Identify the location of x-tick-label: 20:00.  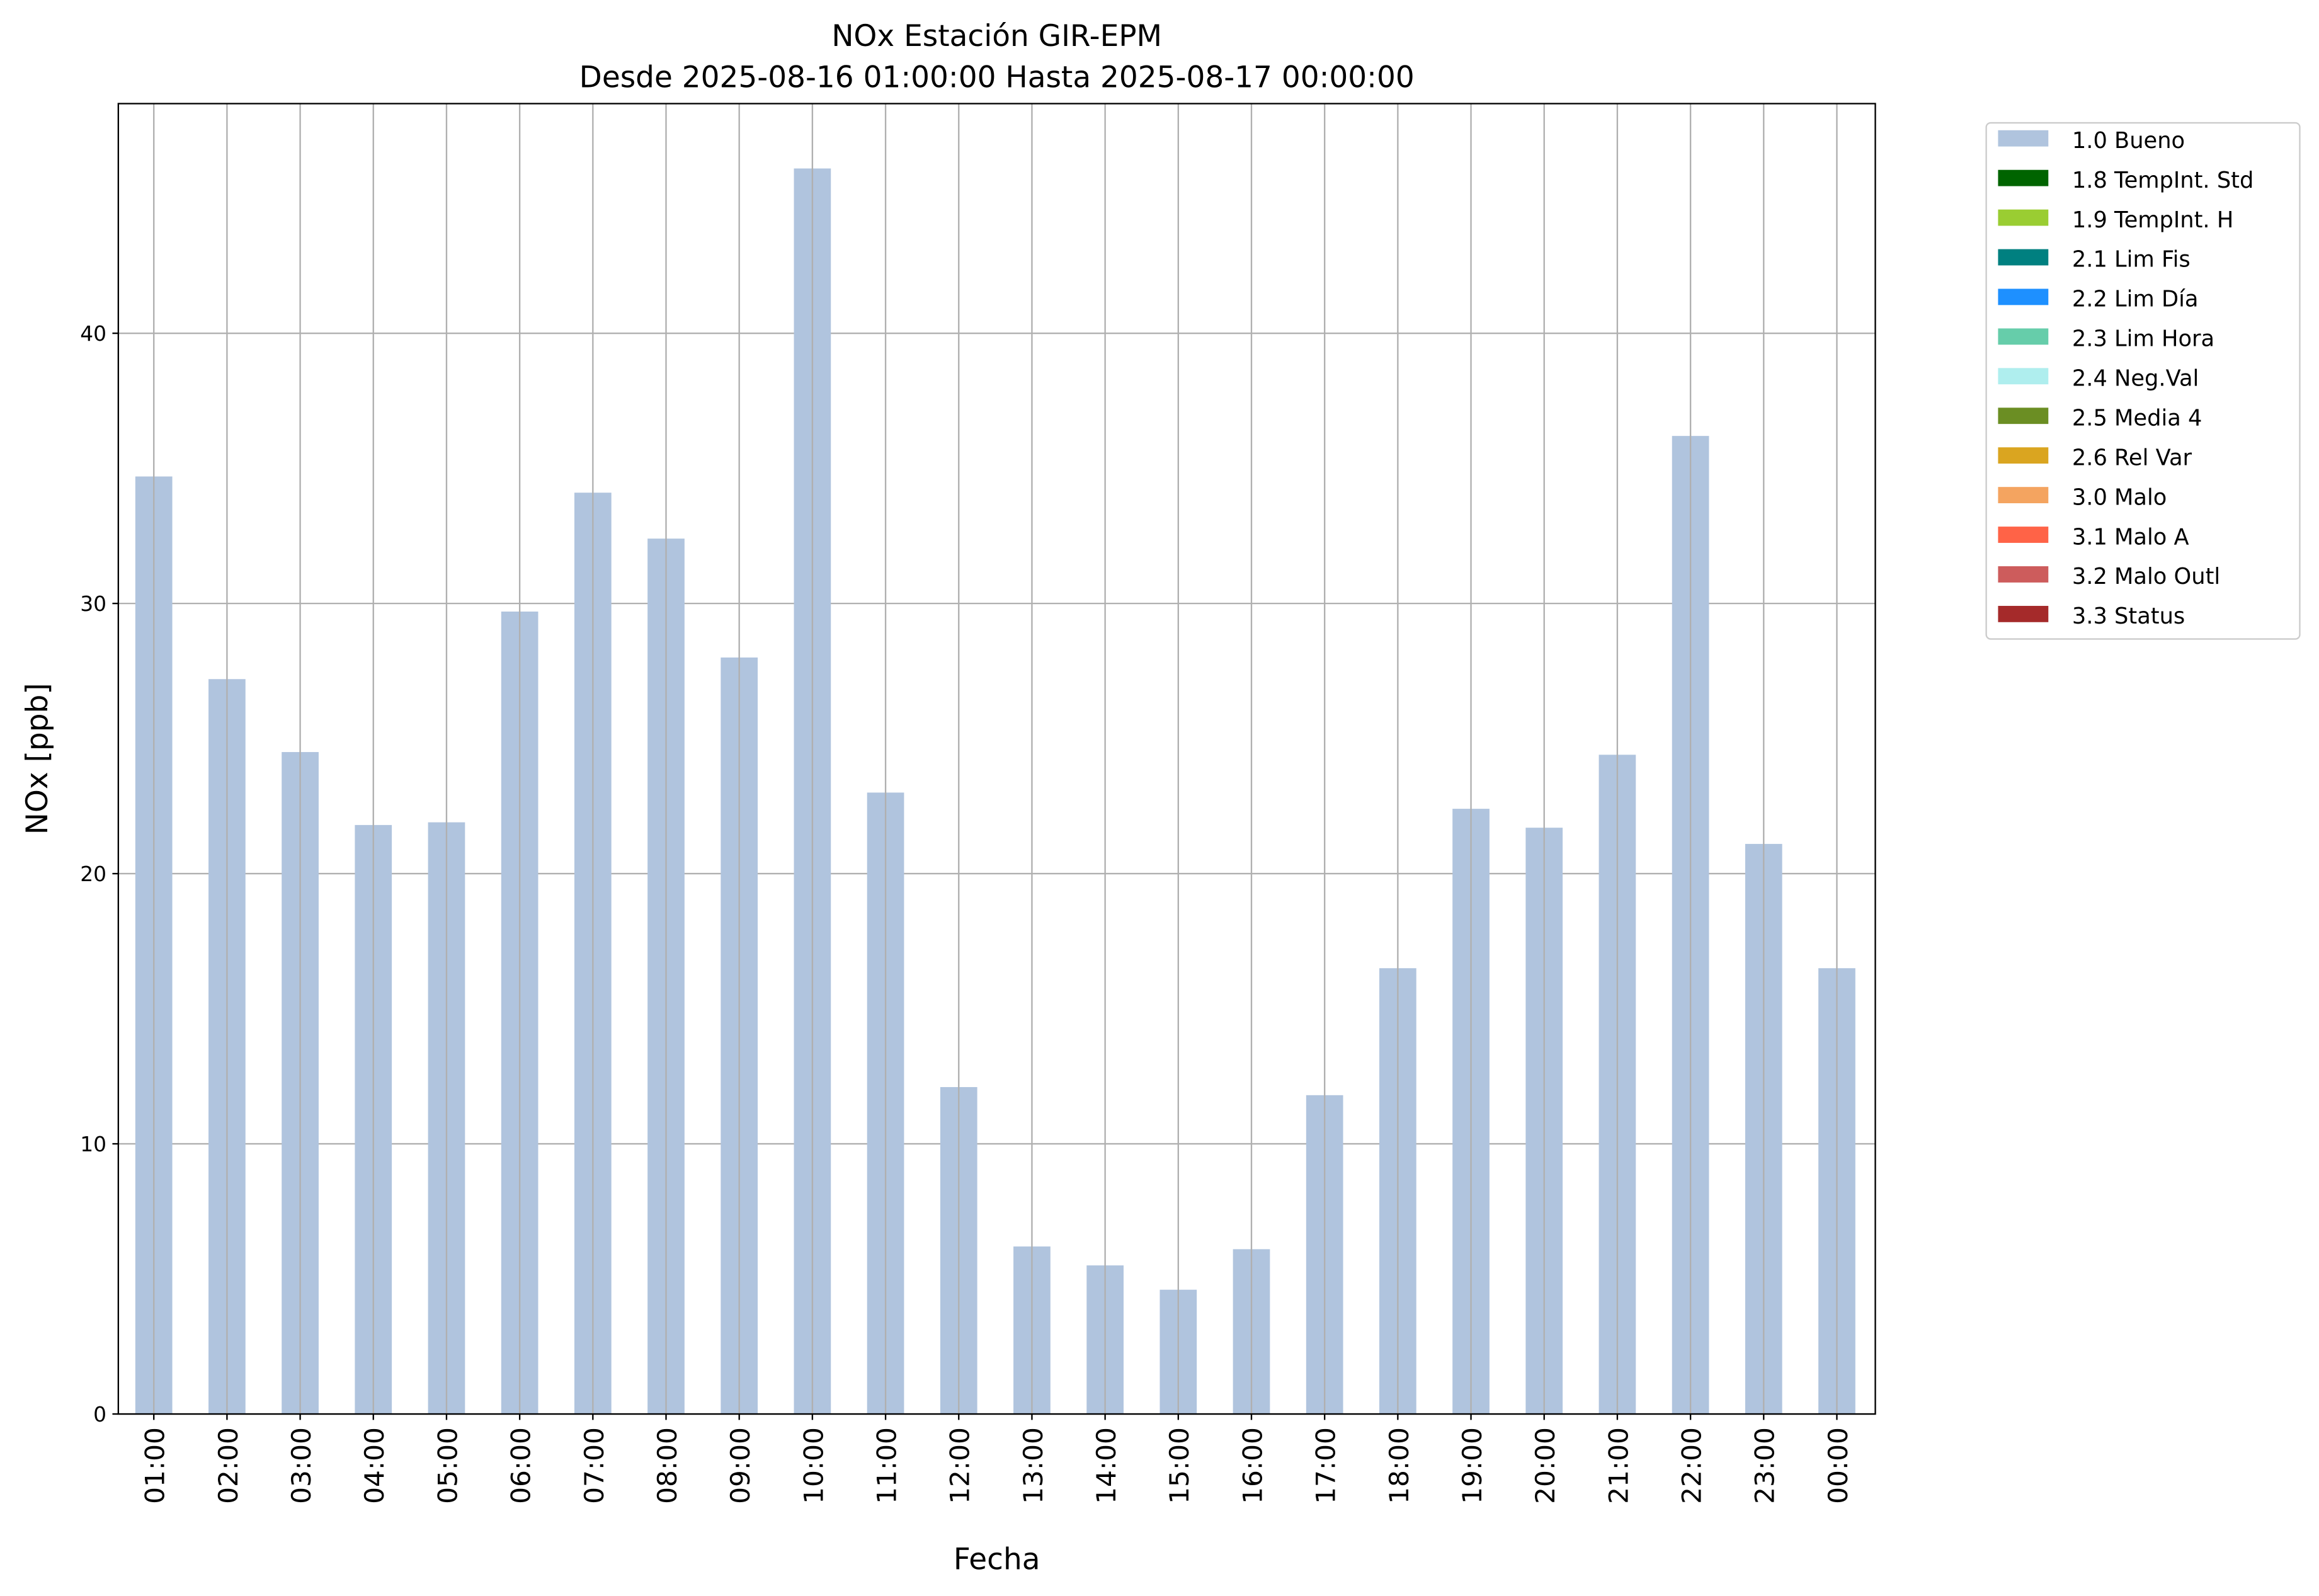
(1545, 1465).